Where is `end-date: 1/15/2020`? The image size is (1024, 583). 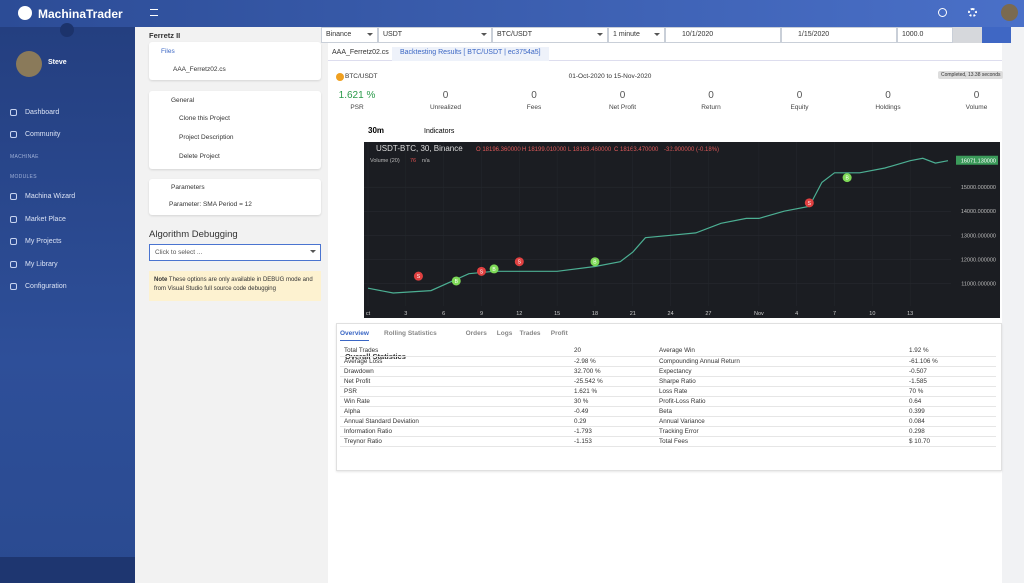 end-date: 1/15/2020 is located at coordinates (839, 35).